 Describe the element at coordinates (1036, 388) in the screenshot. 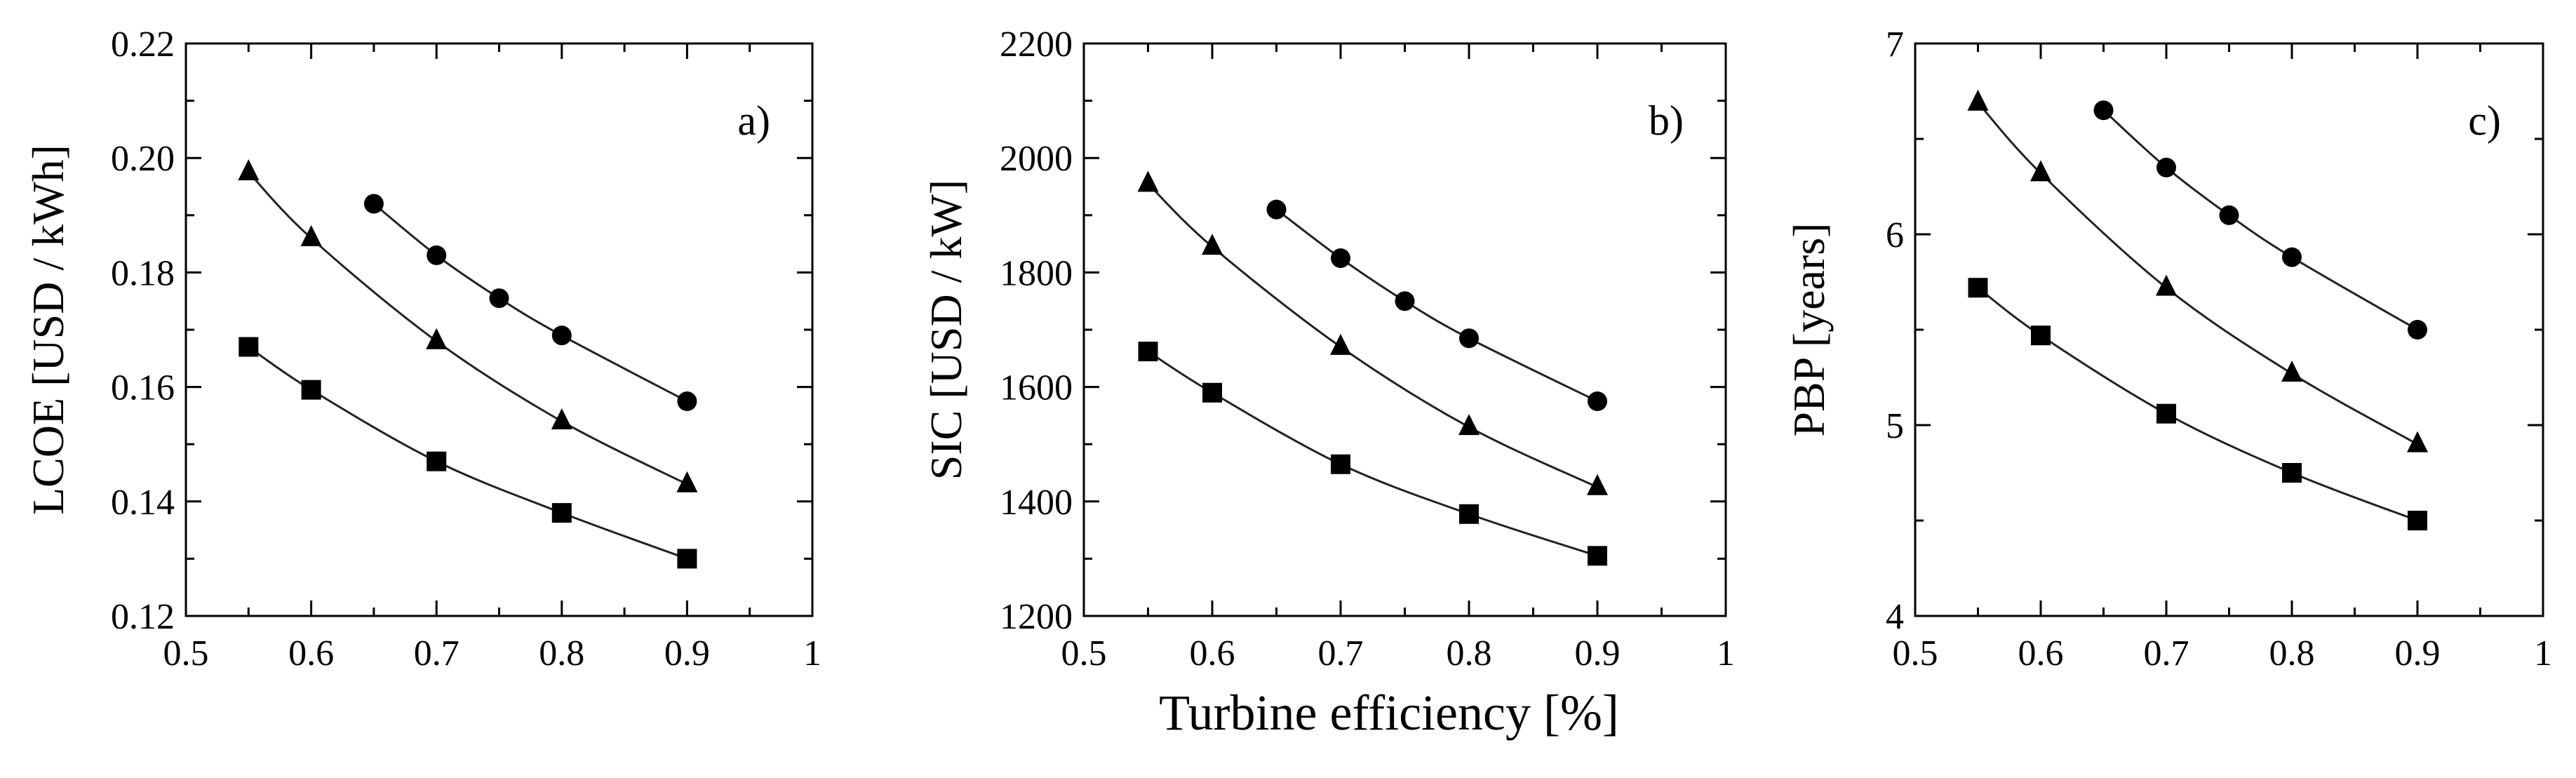

I see `y-tick-label: 1600` at that location.